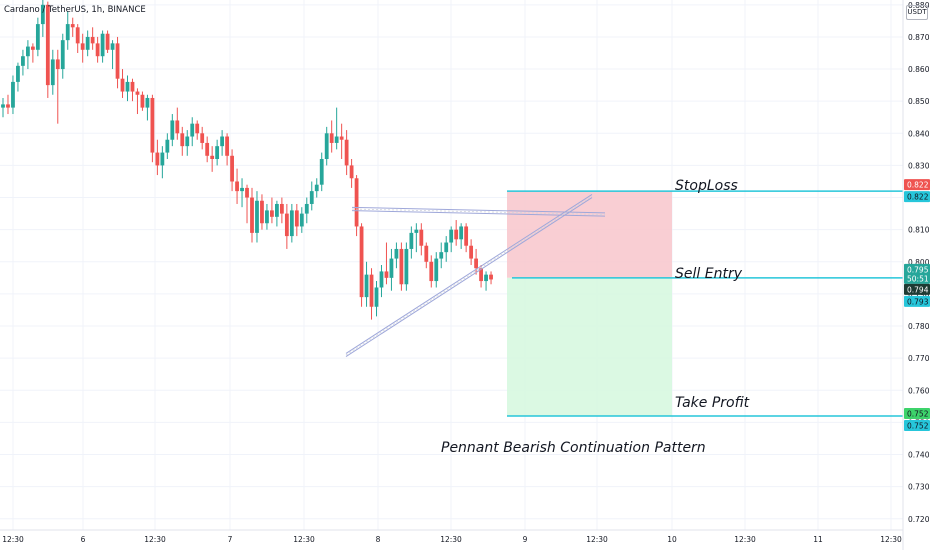 The height and width of the screenshot is (550, 932). What do you see at coordinates (708, 274) in the screenshot?
I see `sell-entry-label: Sell Entry` at bounding box center [708, 274].